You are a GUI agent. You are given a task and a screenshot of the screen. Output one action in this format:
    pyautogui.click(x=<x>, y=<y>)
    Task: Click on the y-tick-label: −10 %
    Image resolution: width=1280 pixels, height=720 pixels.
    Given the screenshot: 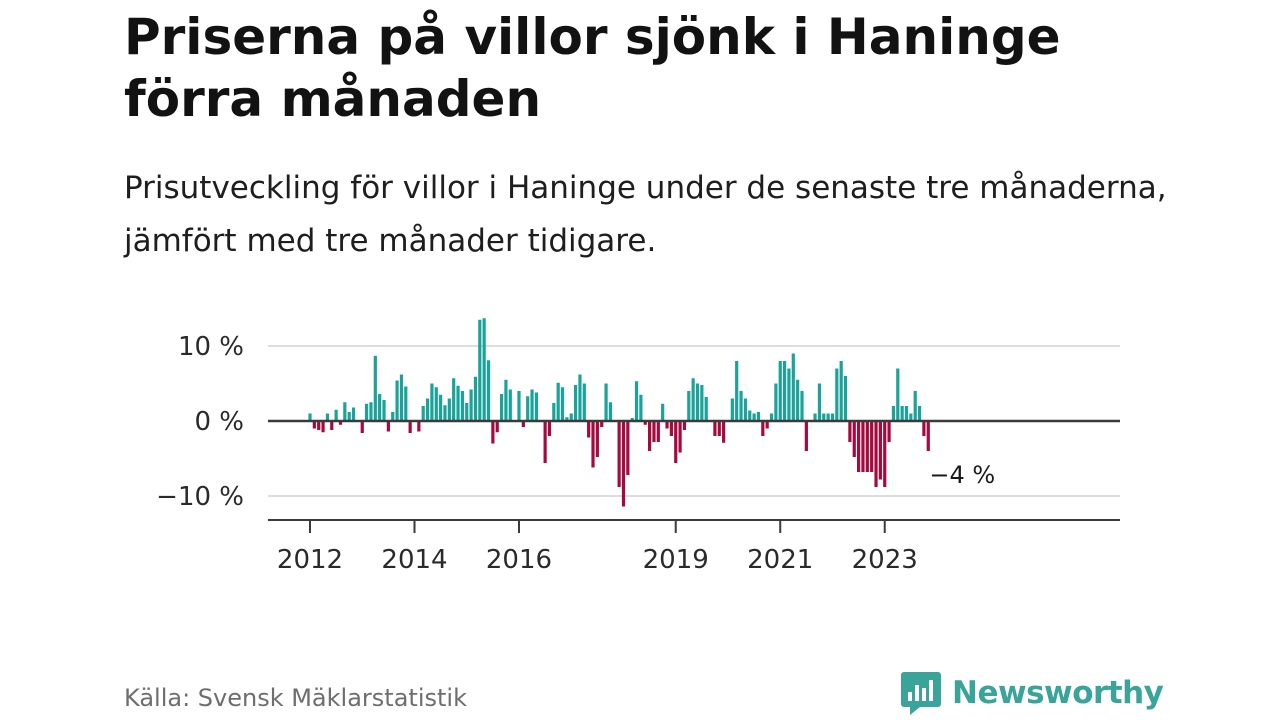 What is the action you would take?
    pyautogui.click(x=200, y=497)
    